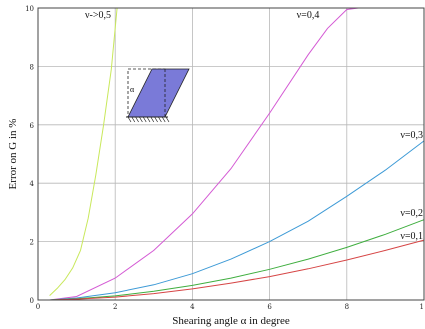 The width and height of the screenshot is (425, 329). Describe the element at coordinates (38, 307) in the screenshot. I see `x-tick-label: 0` at that location.